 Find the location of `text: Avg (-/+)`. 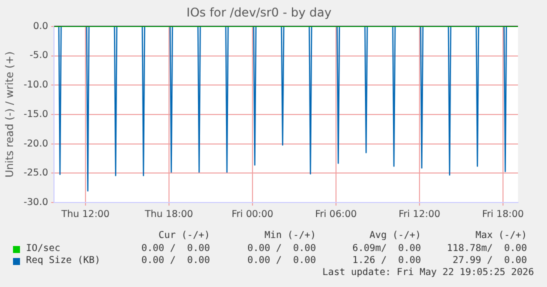

text: Avg (-/+) is located at coordinates (395, 235).